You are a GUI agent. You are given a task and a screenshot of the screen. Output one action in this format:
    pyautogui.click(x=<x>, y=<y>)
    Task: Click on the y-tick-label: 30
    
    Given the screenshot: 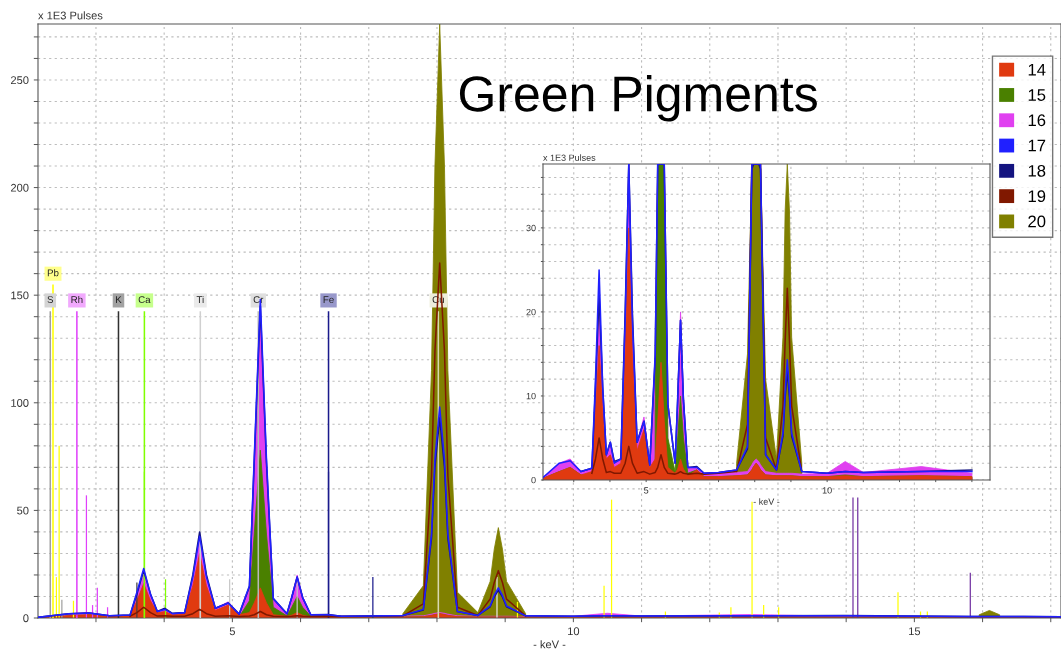 What is the action you would take?
    pyautogui.click(x=531, y=228)
    